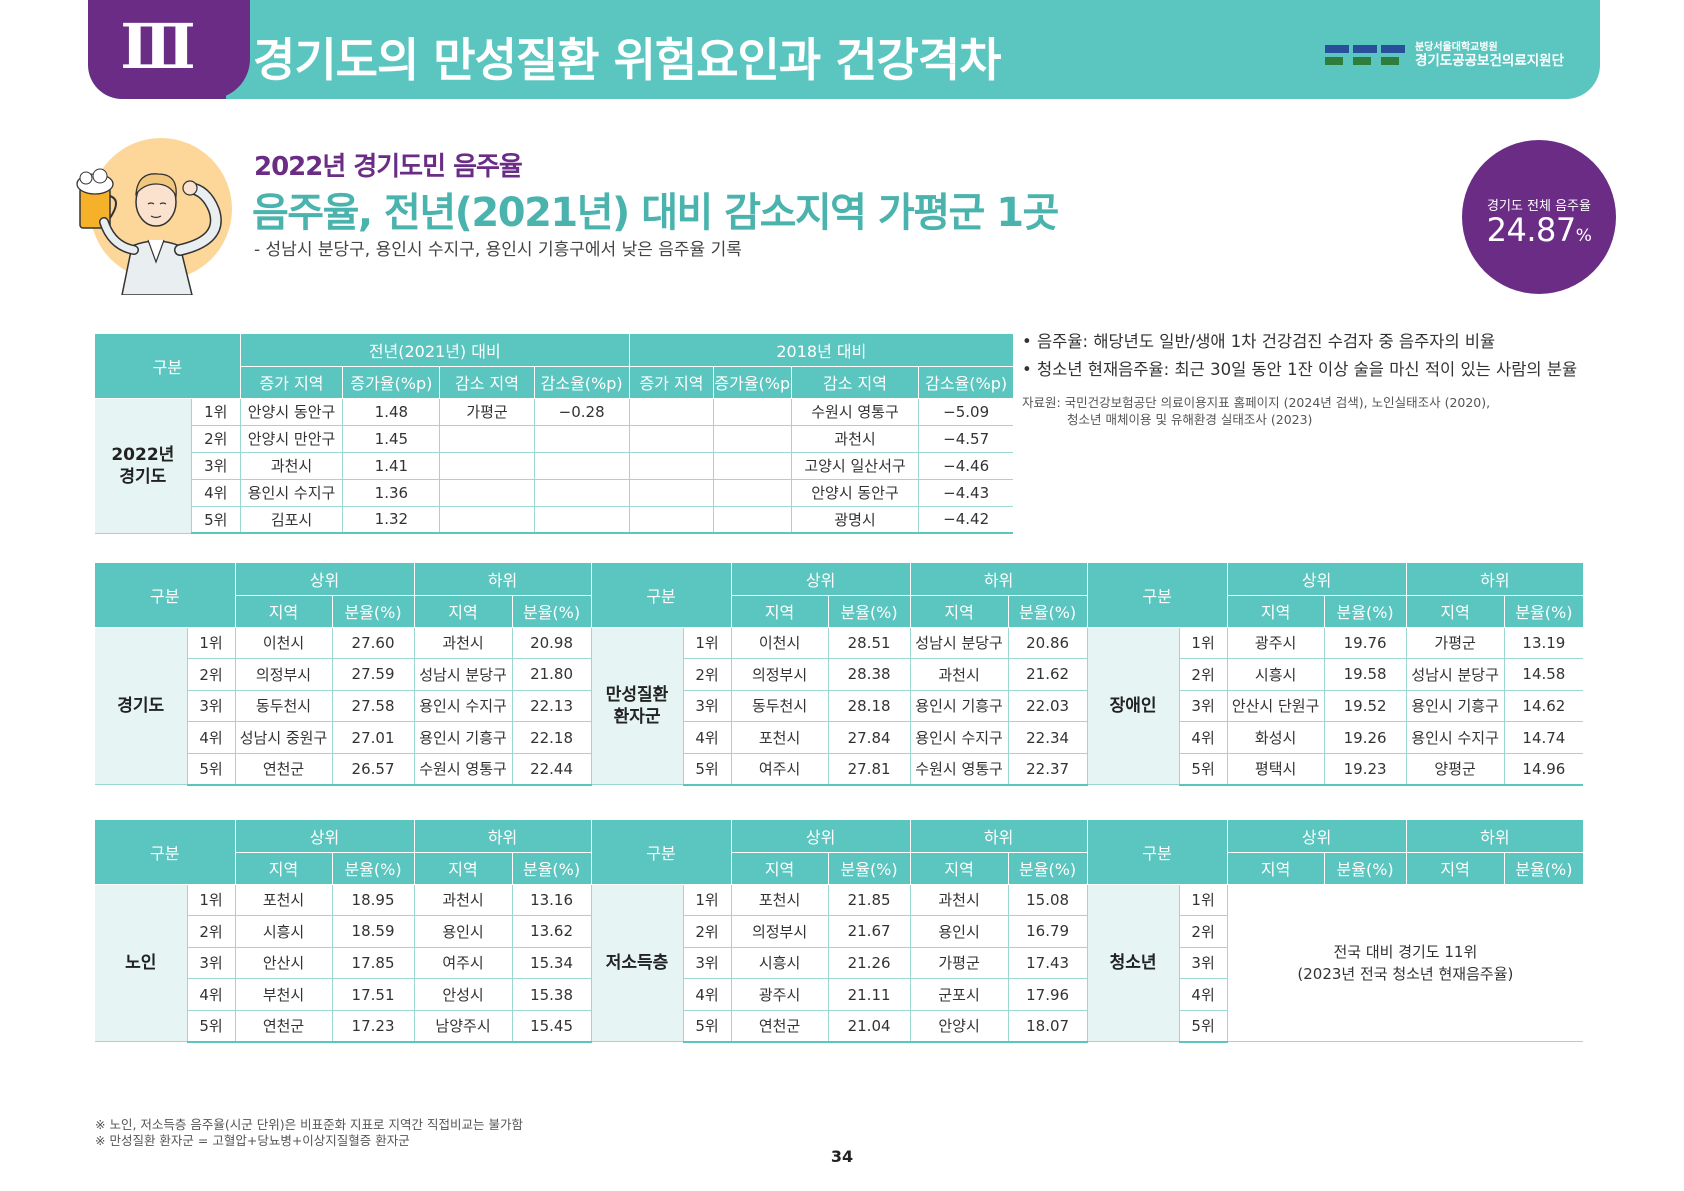  Describe the element at coordinates (373, 963) in the screenshot. I see `table-cell: 17.85` at that location.